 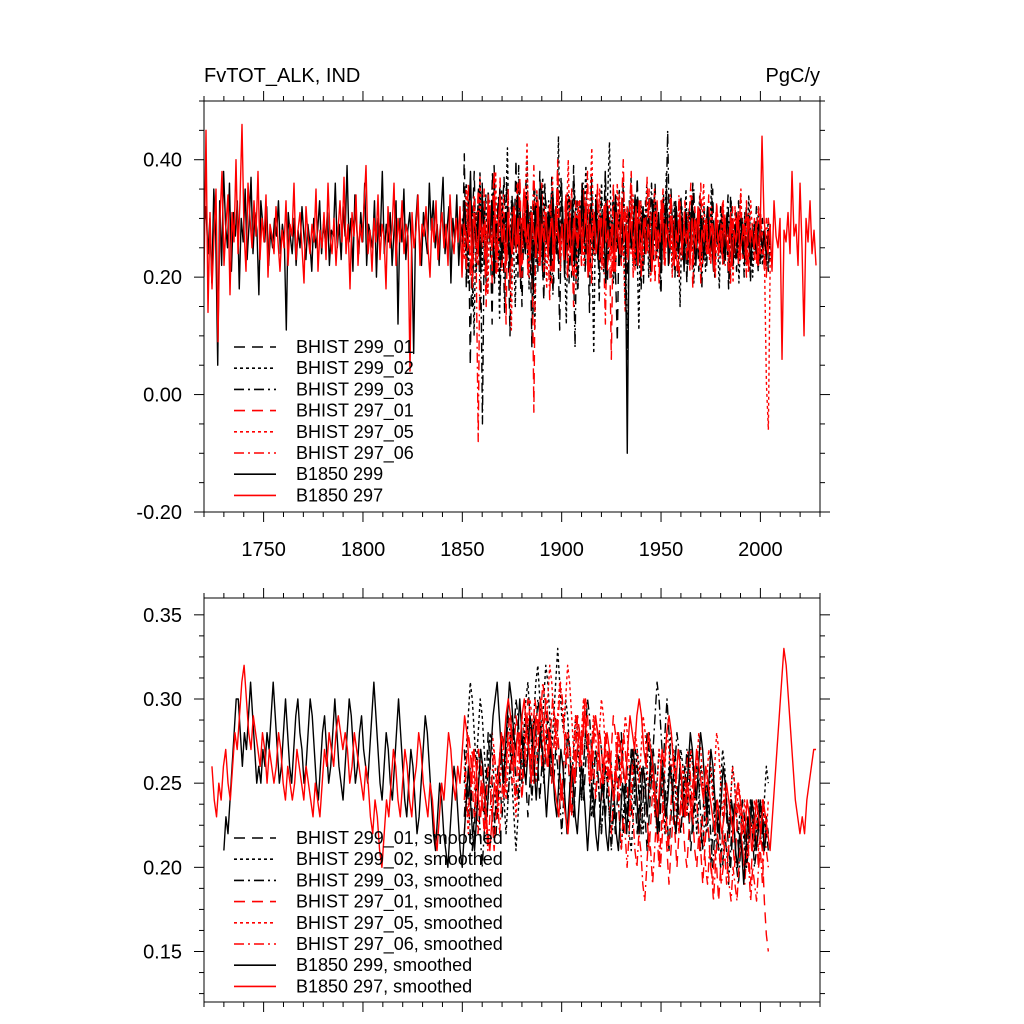 What do you see at coordinates (399, 880) in the screenshot?
I see `bottom-legend-label: BHIST 299_03, smoothed` at bounding box center [399, 880].